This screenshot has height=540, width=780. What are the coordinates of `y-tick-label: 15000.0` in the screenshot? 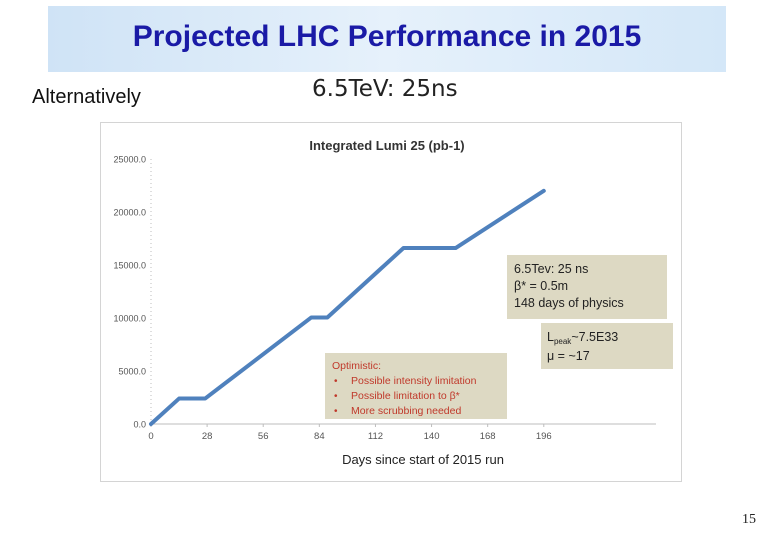 It's located at (129, 266).